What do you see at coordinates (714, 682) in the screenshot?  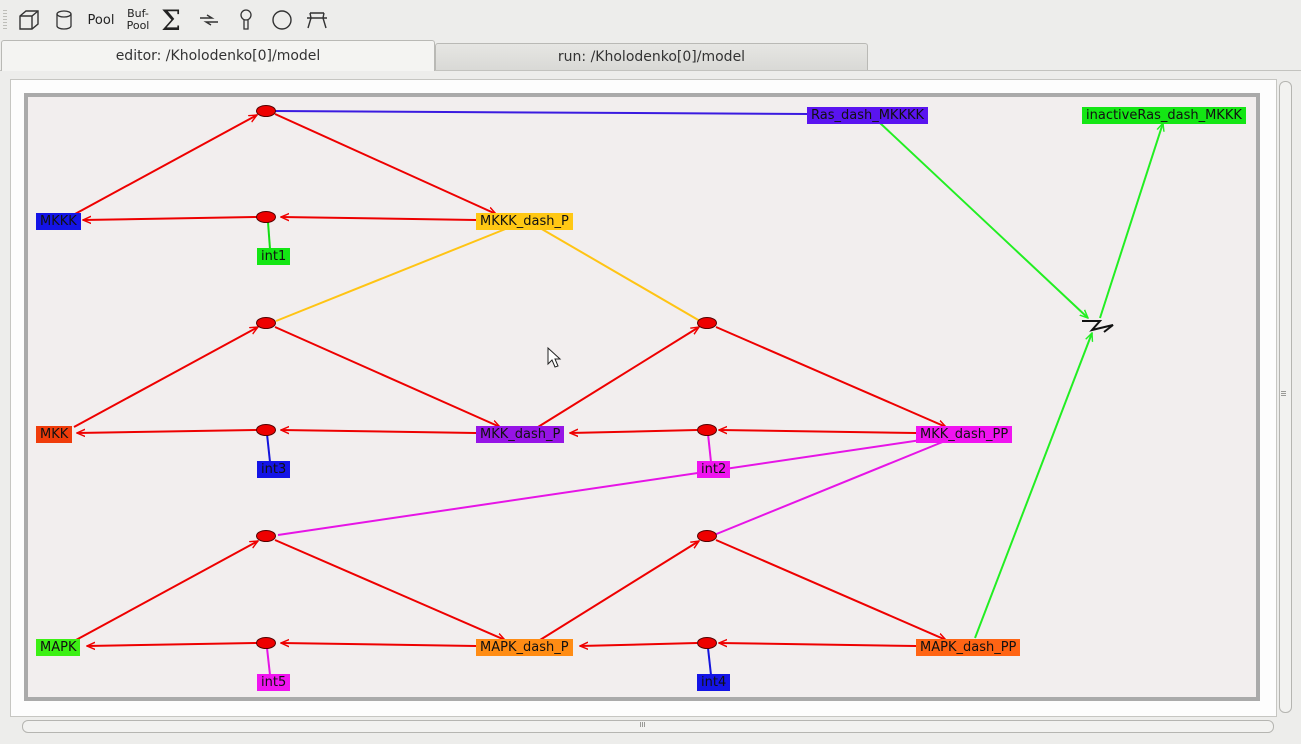 I see `molecule-int4: int4` at bounding box center [714, 682].